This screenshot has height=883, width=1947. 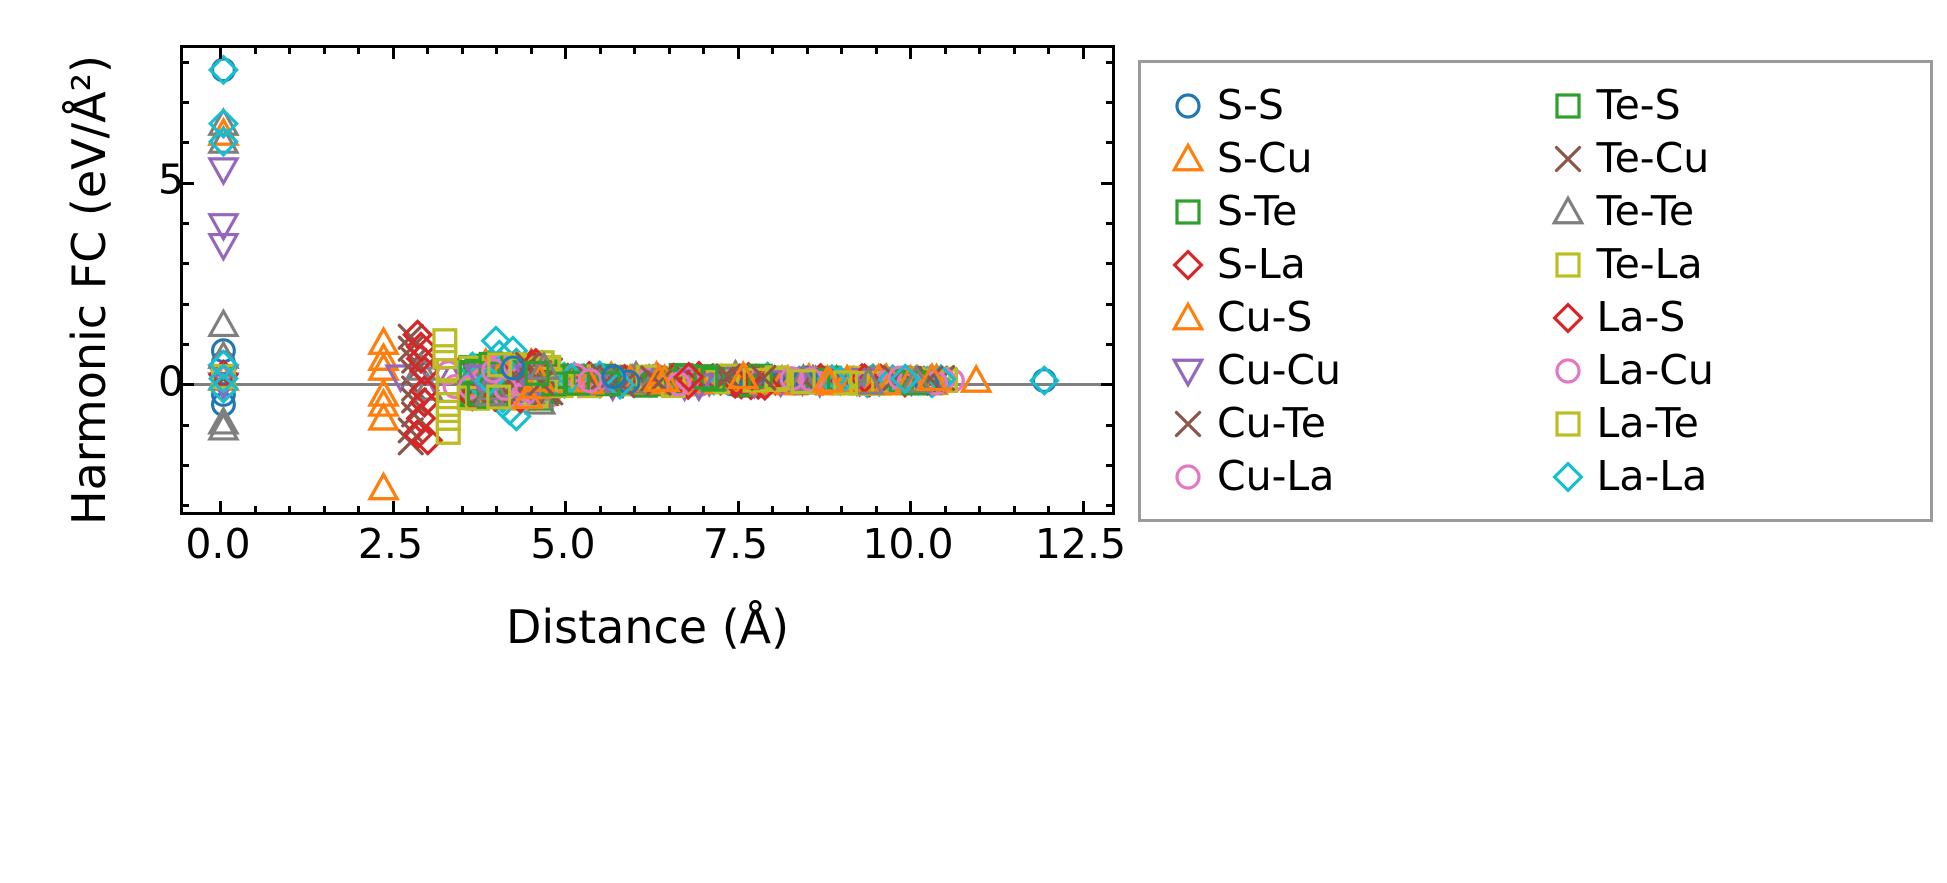 What do you see at coordinates (89, 290) in the screenshot?
I see `y-axis-label: Harmonic FC (eV/Å²)` at bounding box center [89, 290].